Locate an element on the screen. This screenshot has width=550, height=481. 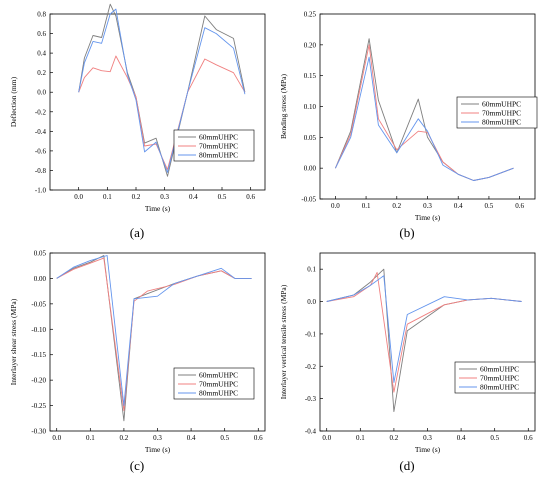
y-tick-label: 0.6 is located at coordinates (41, 34).